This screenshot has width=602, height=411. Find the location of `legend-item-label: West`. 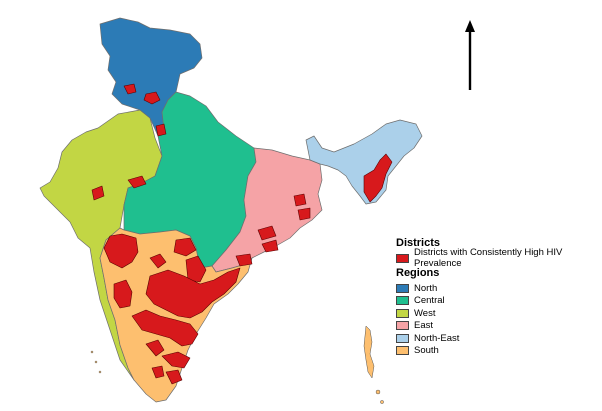

legend-item-label: West is located at coordinates (425, 313).